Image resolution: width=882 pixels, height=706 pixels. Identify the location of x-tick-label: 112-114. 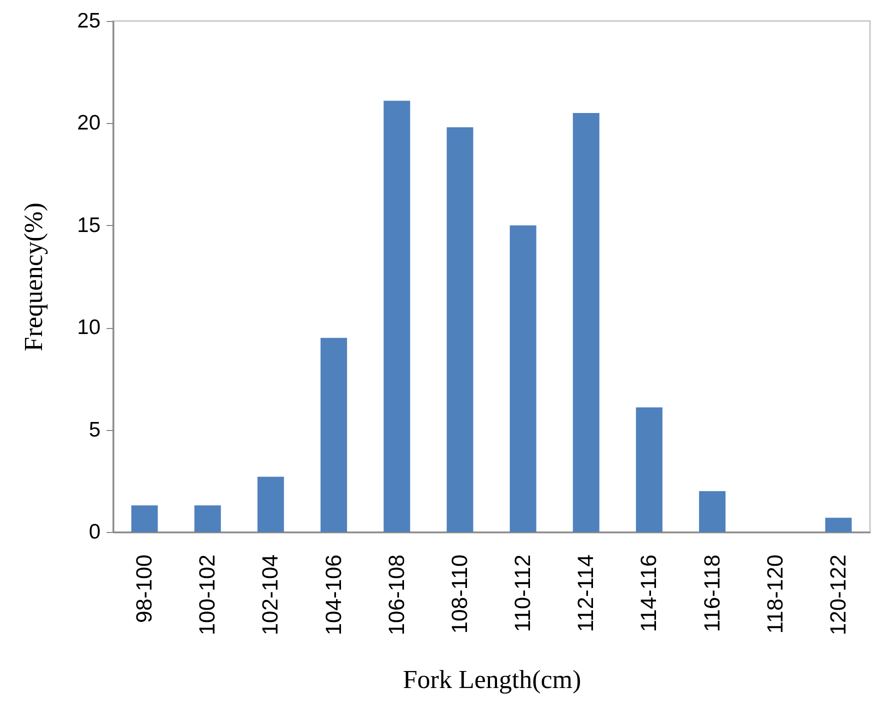
(585, 593).